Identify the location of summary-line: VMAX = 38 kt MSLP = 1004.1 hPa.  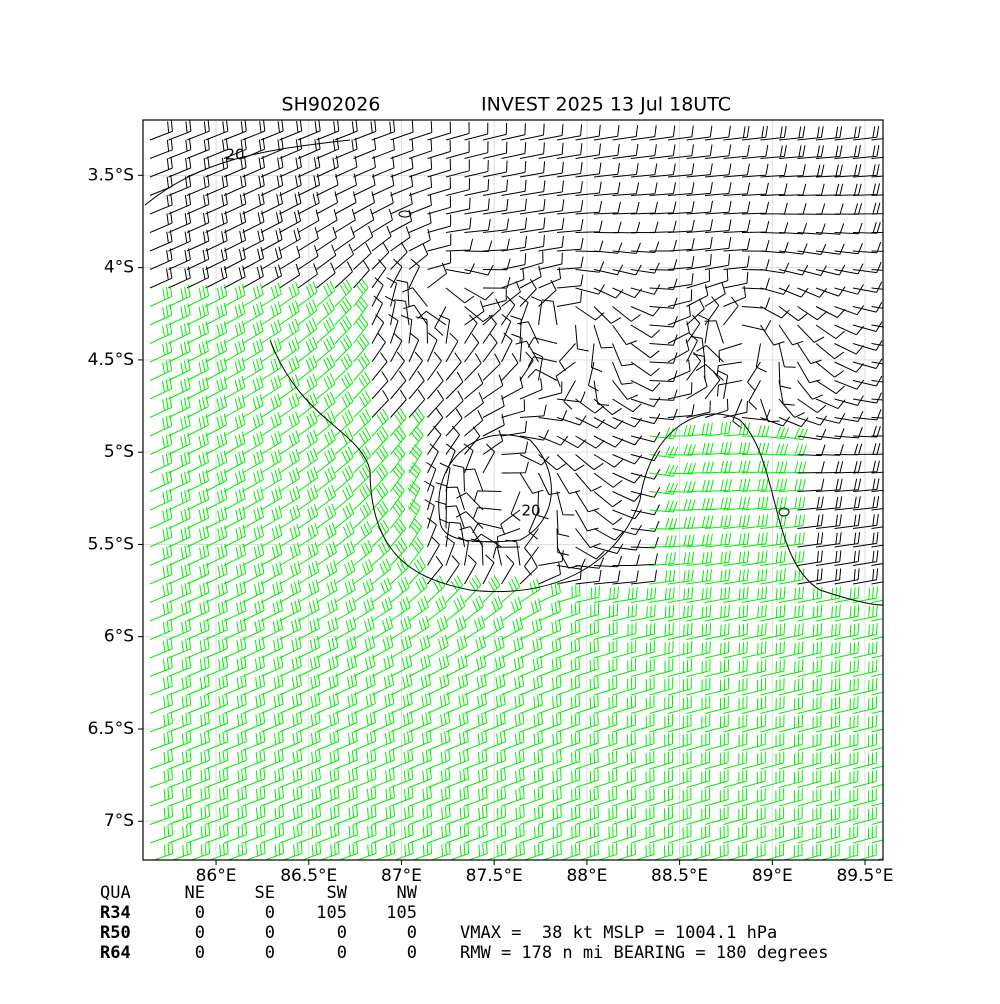
(618, 933).